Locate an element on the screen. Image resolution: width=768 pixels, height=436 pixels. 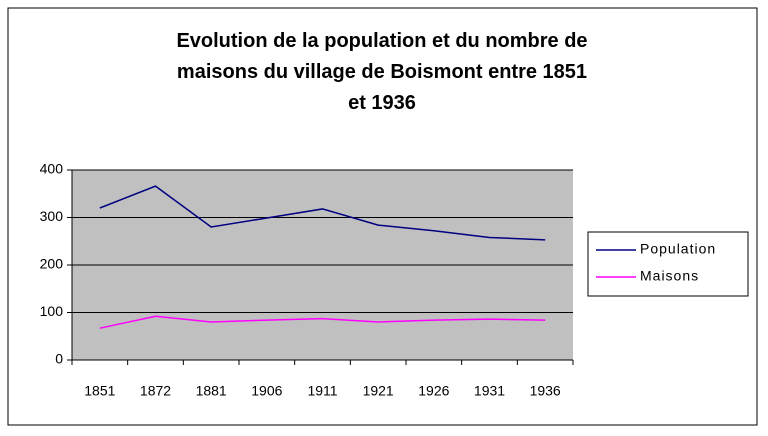
y-tick-label: 0 is located at coordinates (59, 359).